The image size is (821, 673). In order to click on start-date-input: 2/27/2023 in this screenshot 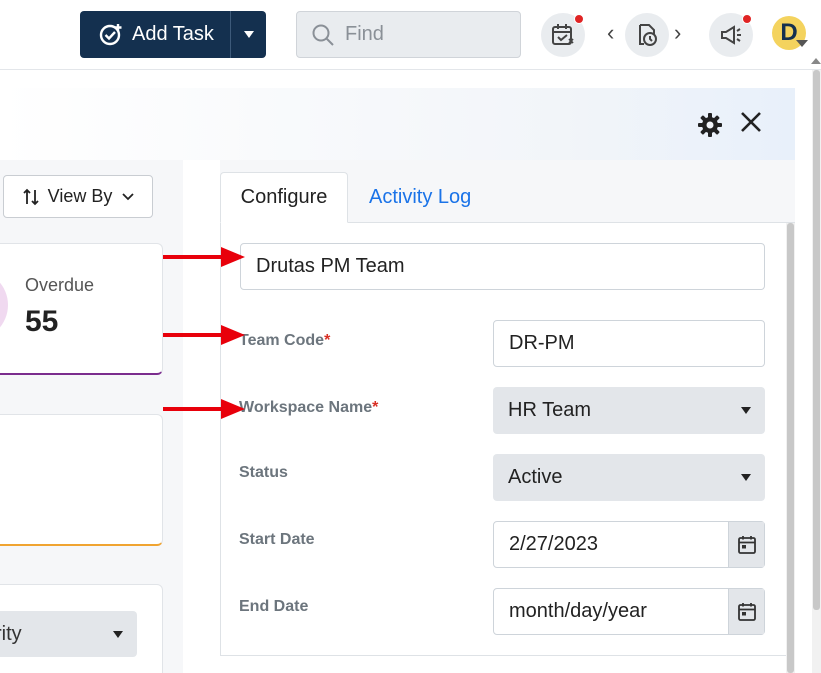, I will do `click(629, 544)`.